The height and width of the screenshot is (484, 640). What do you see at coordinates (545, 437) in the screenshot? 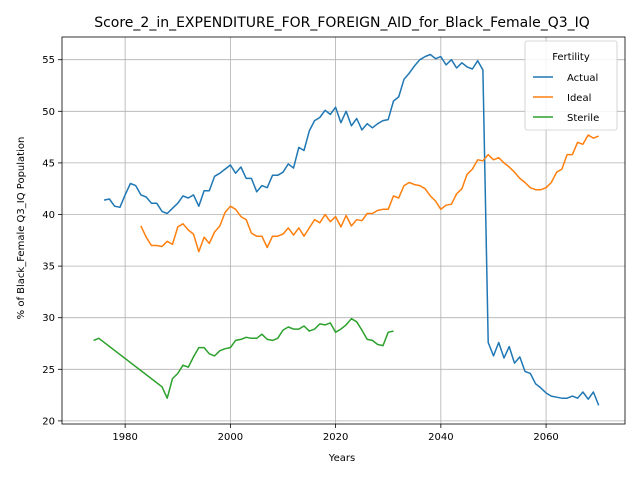
I see `x-tick-label: 2060` at bounding box center [545, 437].